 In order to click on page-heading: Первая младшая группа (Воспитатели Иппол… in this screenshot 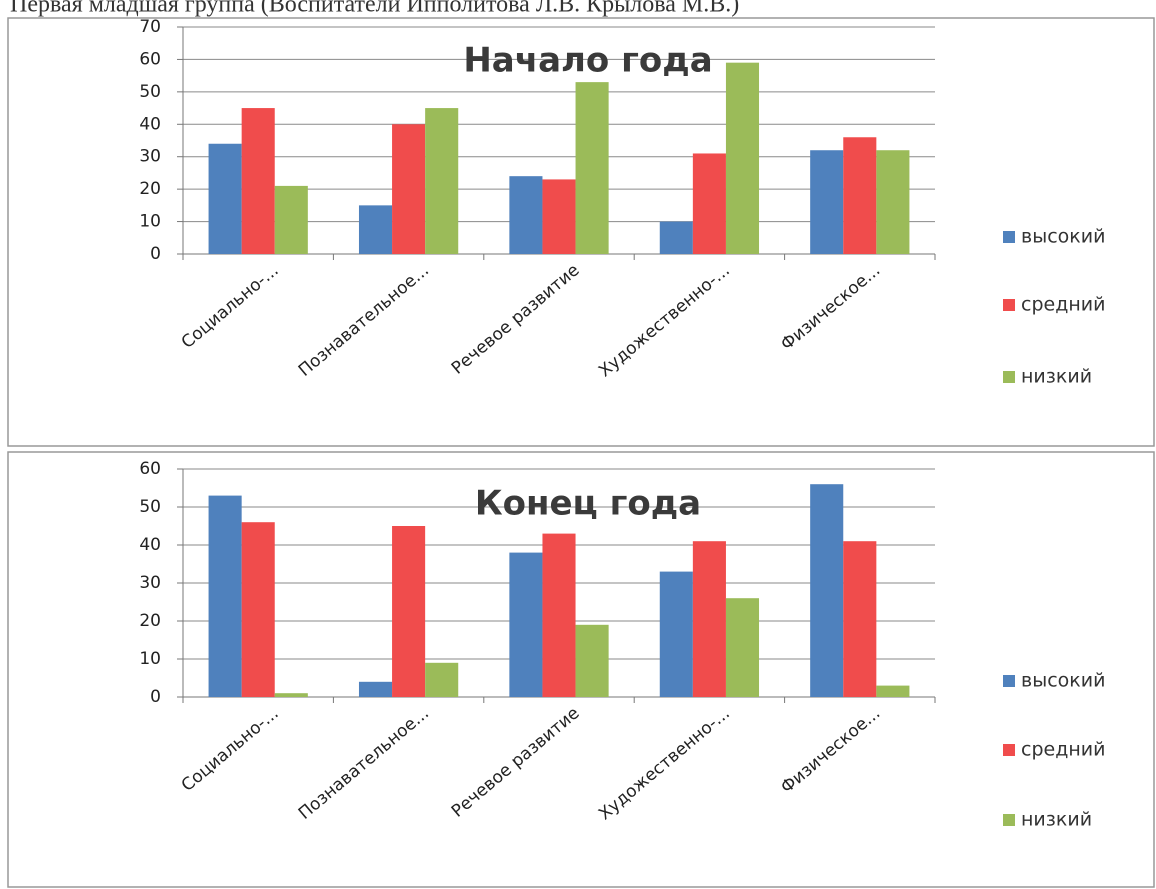, I will do `click(374, 9)`.